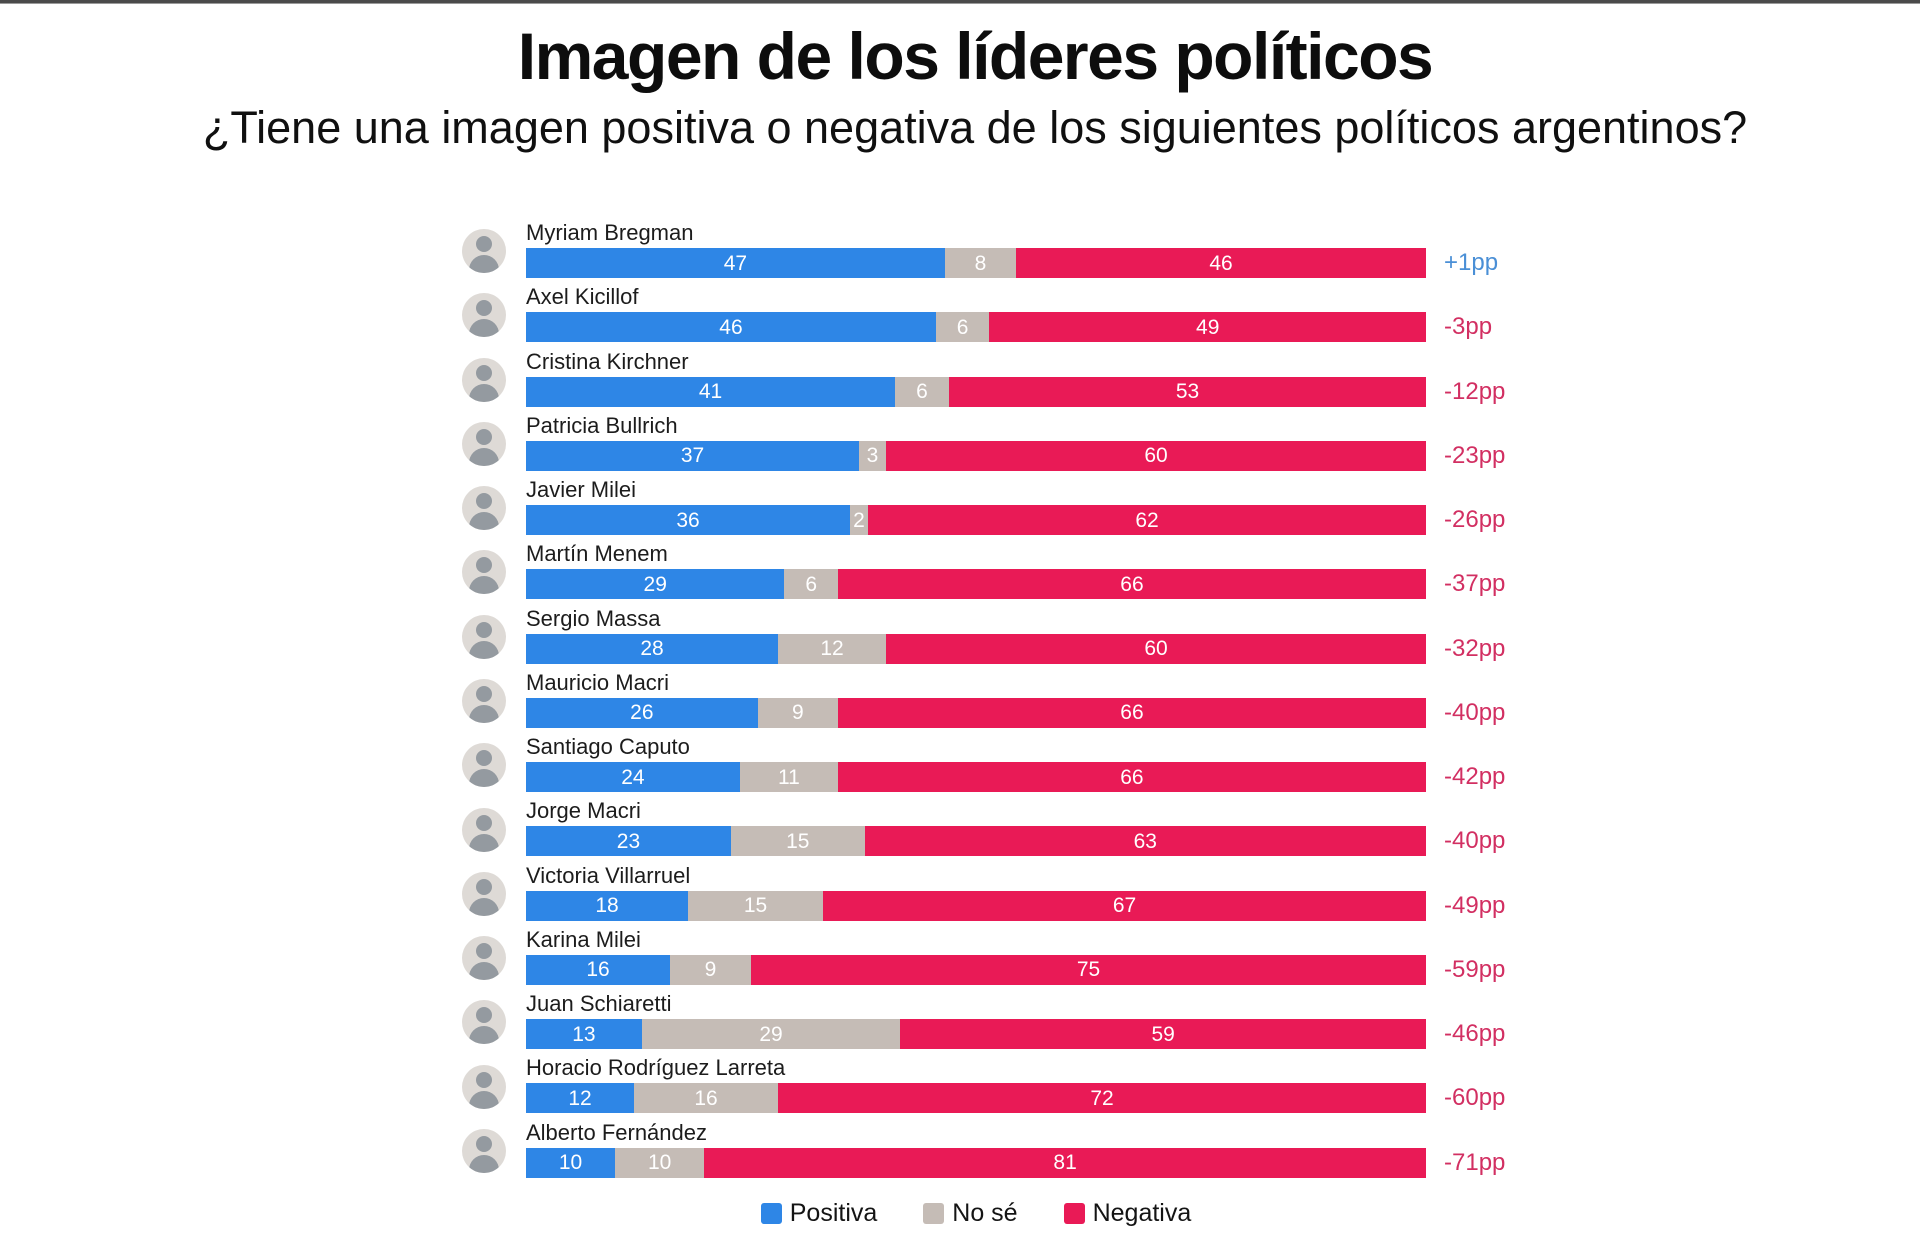 This screenshot has width=1920, height=1239. What do you see at coordinates (1102, 1098) in the screenshot?
I see `bar-value: 72` at bounding box center [1102, 1098].